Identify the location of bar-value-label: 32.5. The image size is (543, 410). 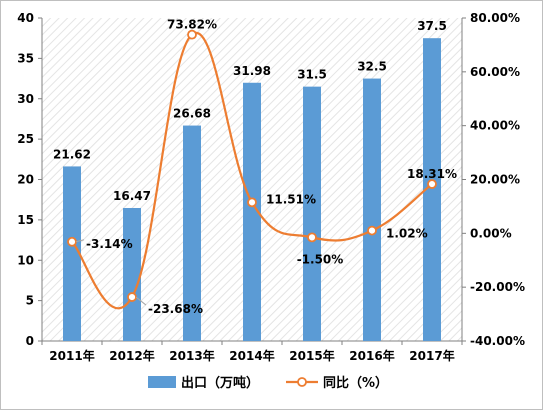
(372, 67).